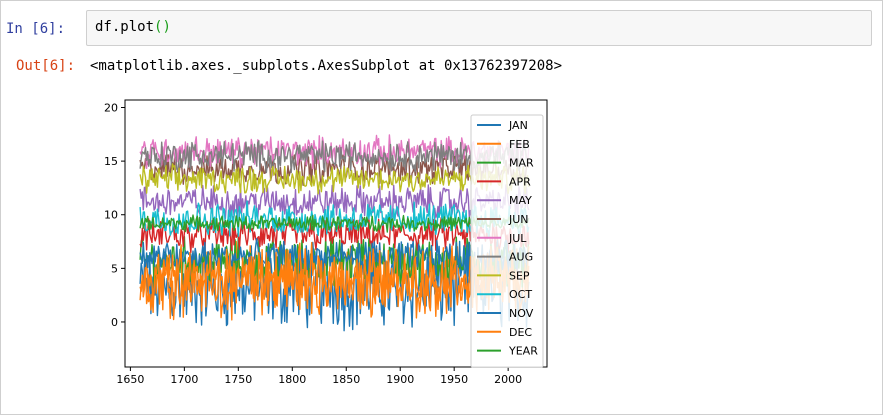 The height and width of the screenshot is (420, 885). Describe the element at coordinates (334, 156) in the screenshot. I see `series-line-aug` at that location.